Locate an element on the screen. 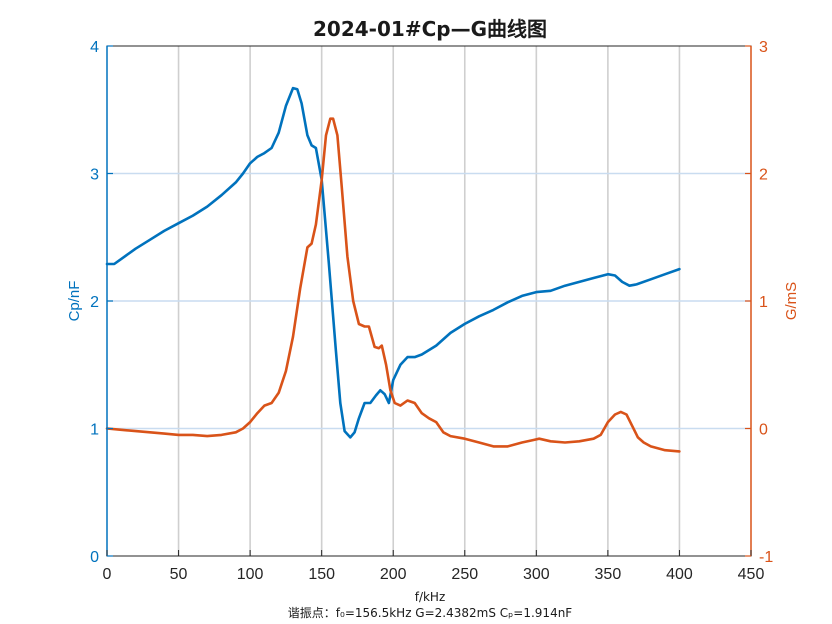 The width and height of the screenshot is (832, 624). y-tick-label-right: 0 is located at coordinates (763, 430).